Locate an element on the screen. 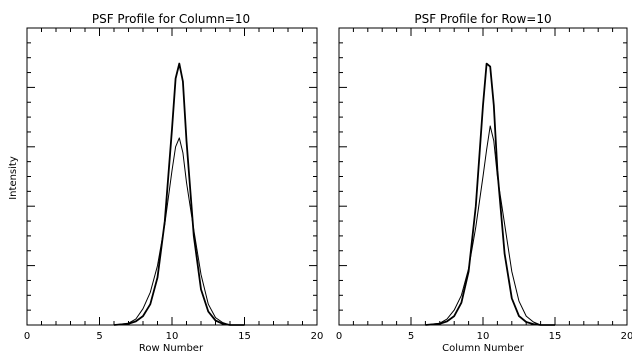 The width and height of the screenshot is (632, 353). x-axis-label: Row Number is located at coordinates (171, 348).